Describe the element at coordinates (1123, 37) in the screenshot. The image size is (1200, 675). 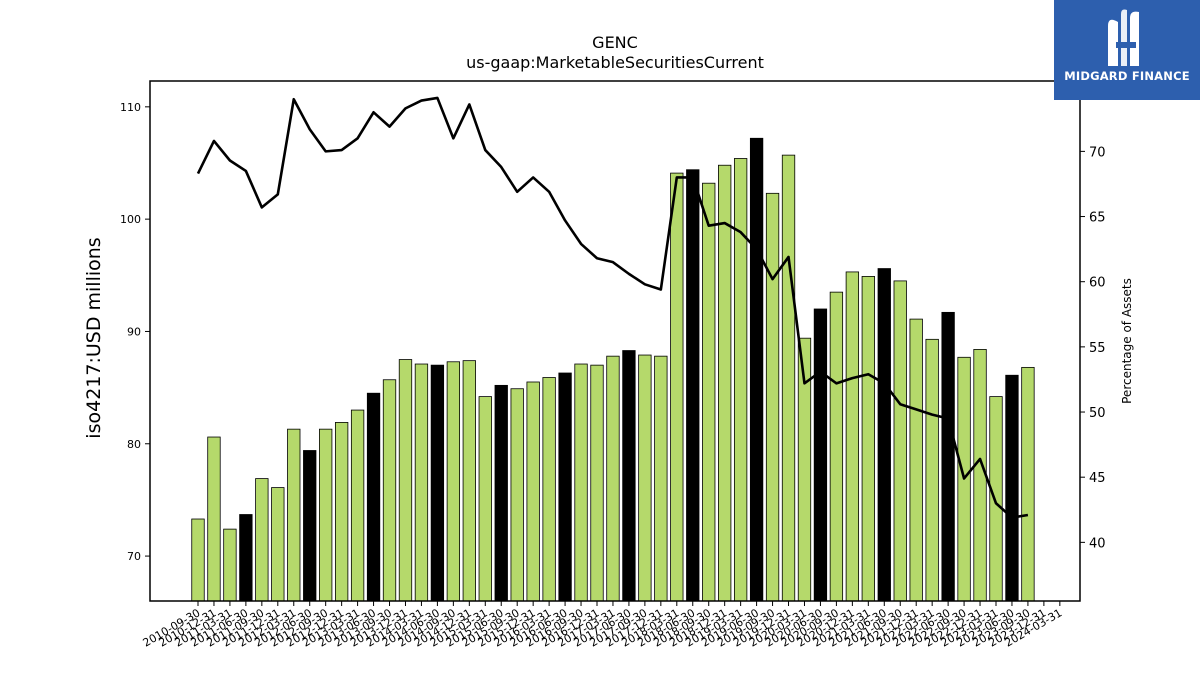
I see `logo-mark-icon` at that location.